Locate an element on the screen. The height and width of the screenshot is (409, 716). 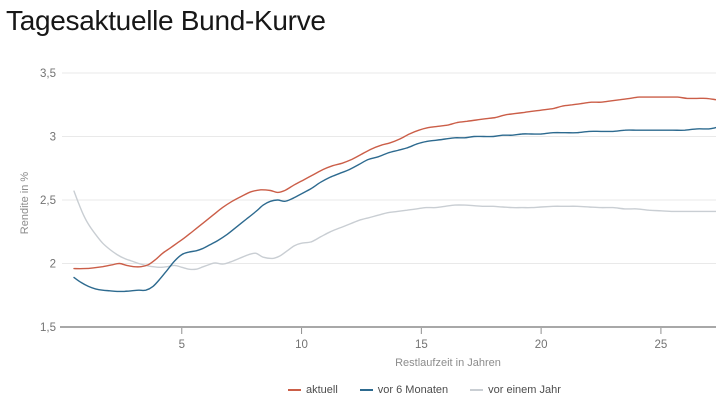
x-tick-label: 15 is located at coordinates (421, 345).